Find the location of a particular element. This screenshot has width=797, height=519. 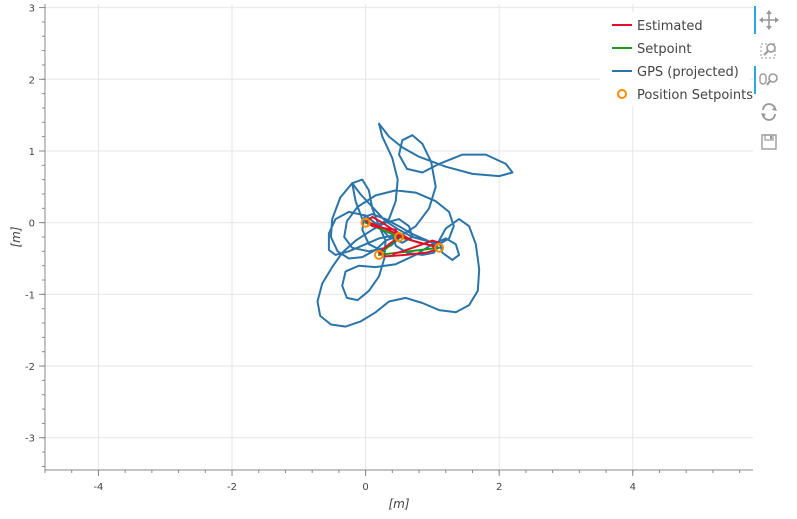

x-tick-label: 4 is located at coordinates (633, 487).